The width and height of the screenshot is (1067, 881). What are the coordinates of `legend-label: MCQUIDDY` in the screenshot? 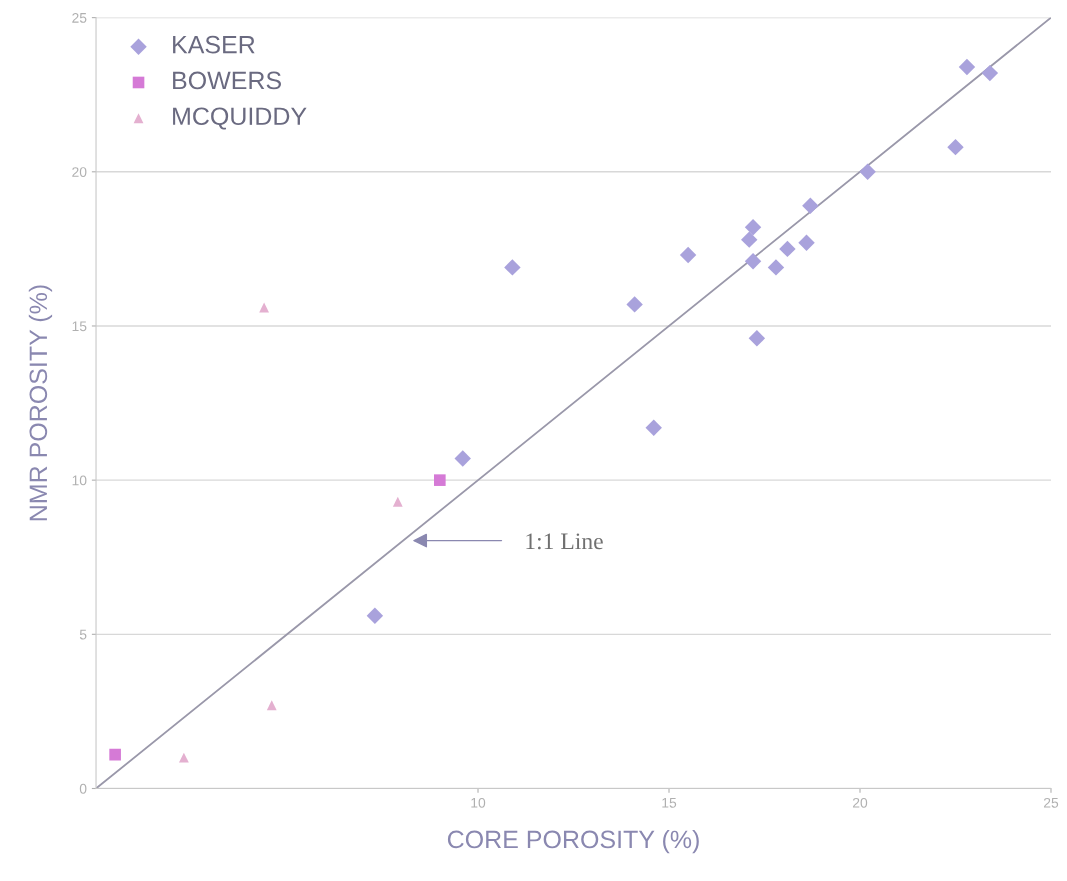 It's located at (240, 118).